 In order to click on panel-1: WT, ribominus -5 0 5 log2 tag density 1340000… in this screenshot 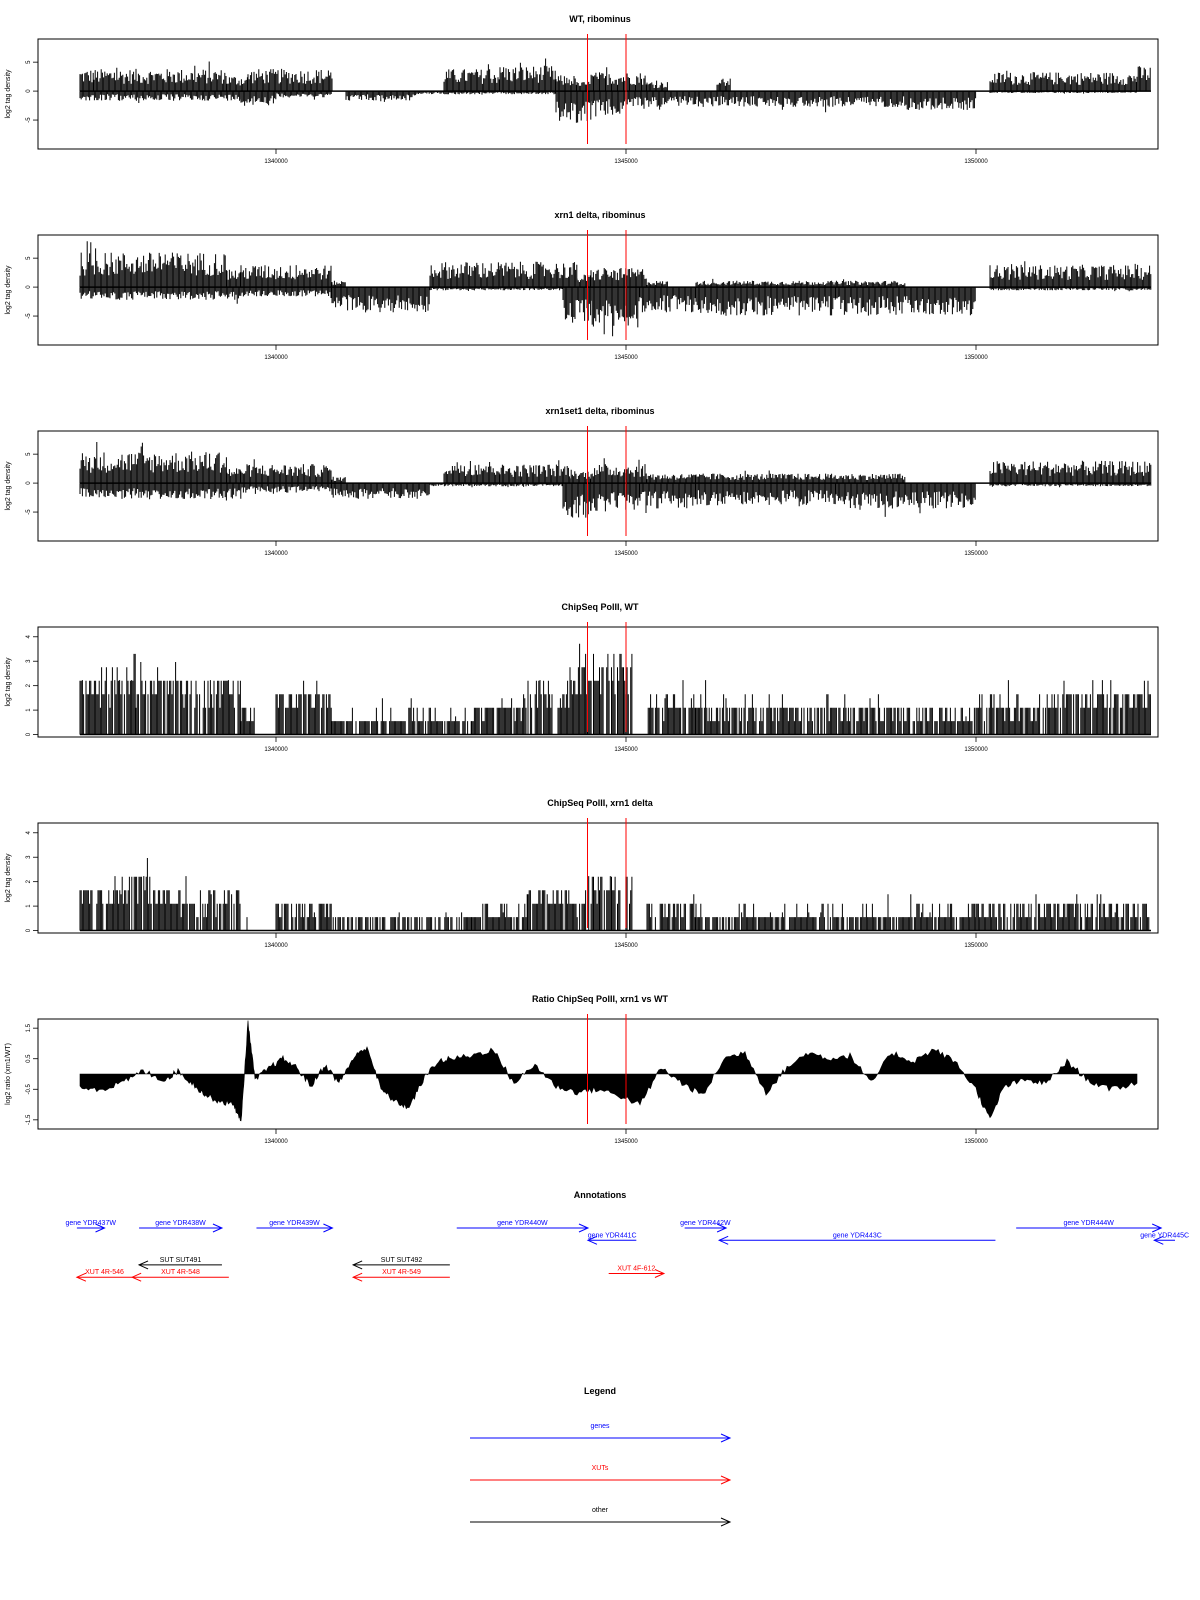, I will do `click(582, 89)`.